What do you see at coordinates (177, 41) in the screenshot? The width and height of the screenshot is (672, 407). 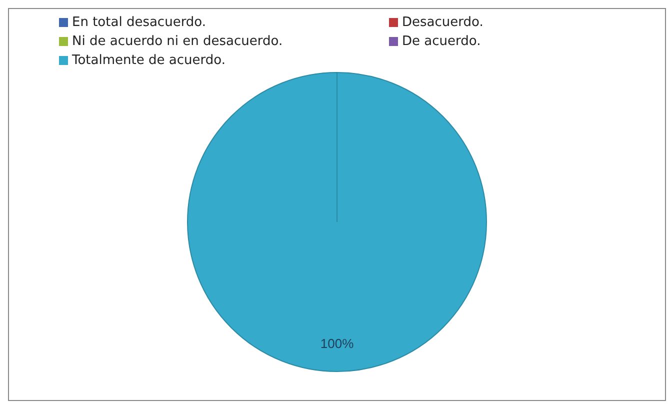 I see `legend-label: Ni de acuerdo ni en desacuerdo.` at bounding box center [177, 41].